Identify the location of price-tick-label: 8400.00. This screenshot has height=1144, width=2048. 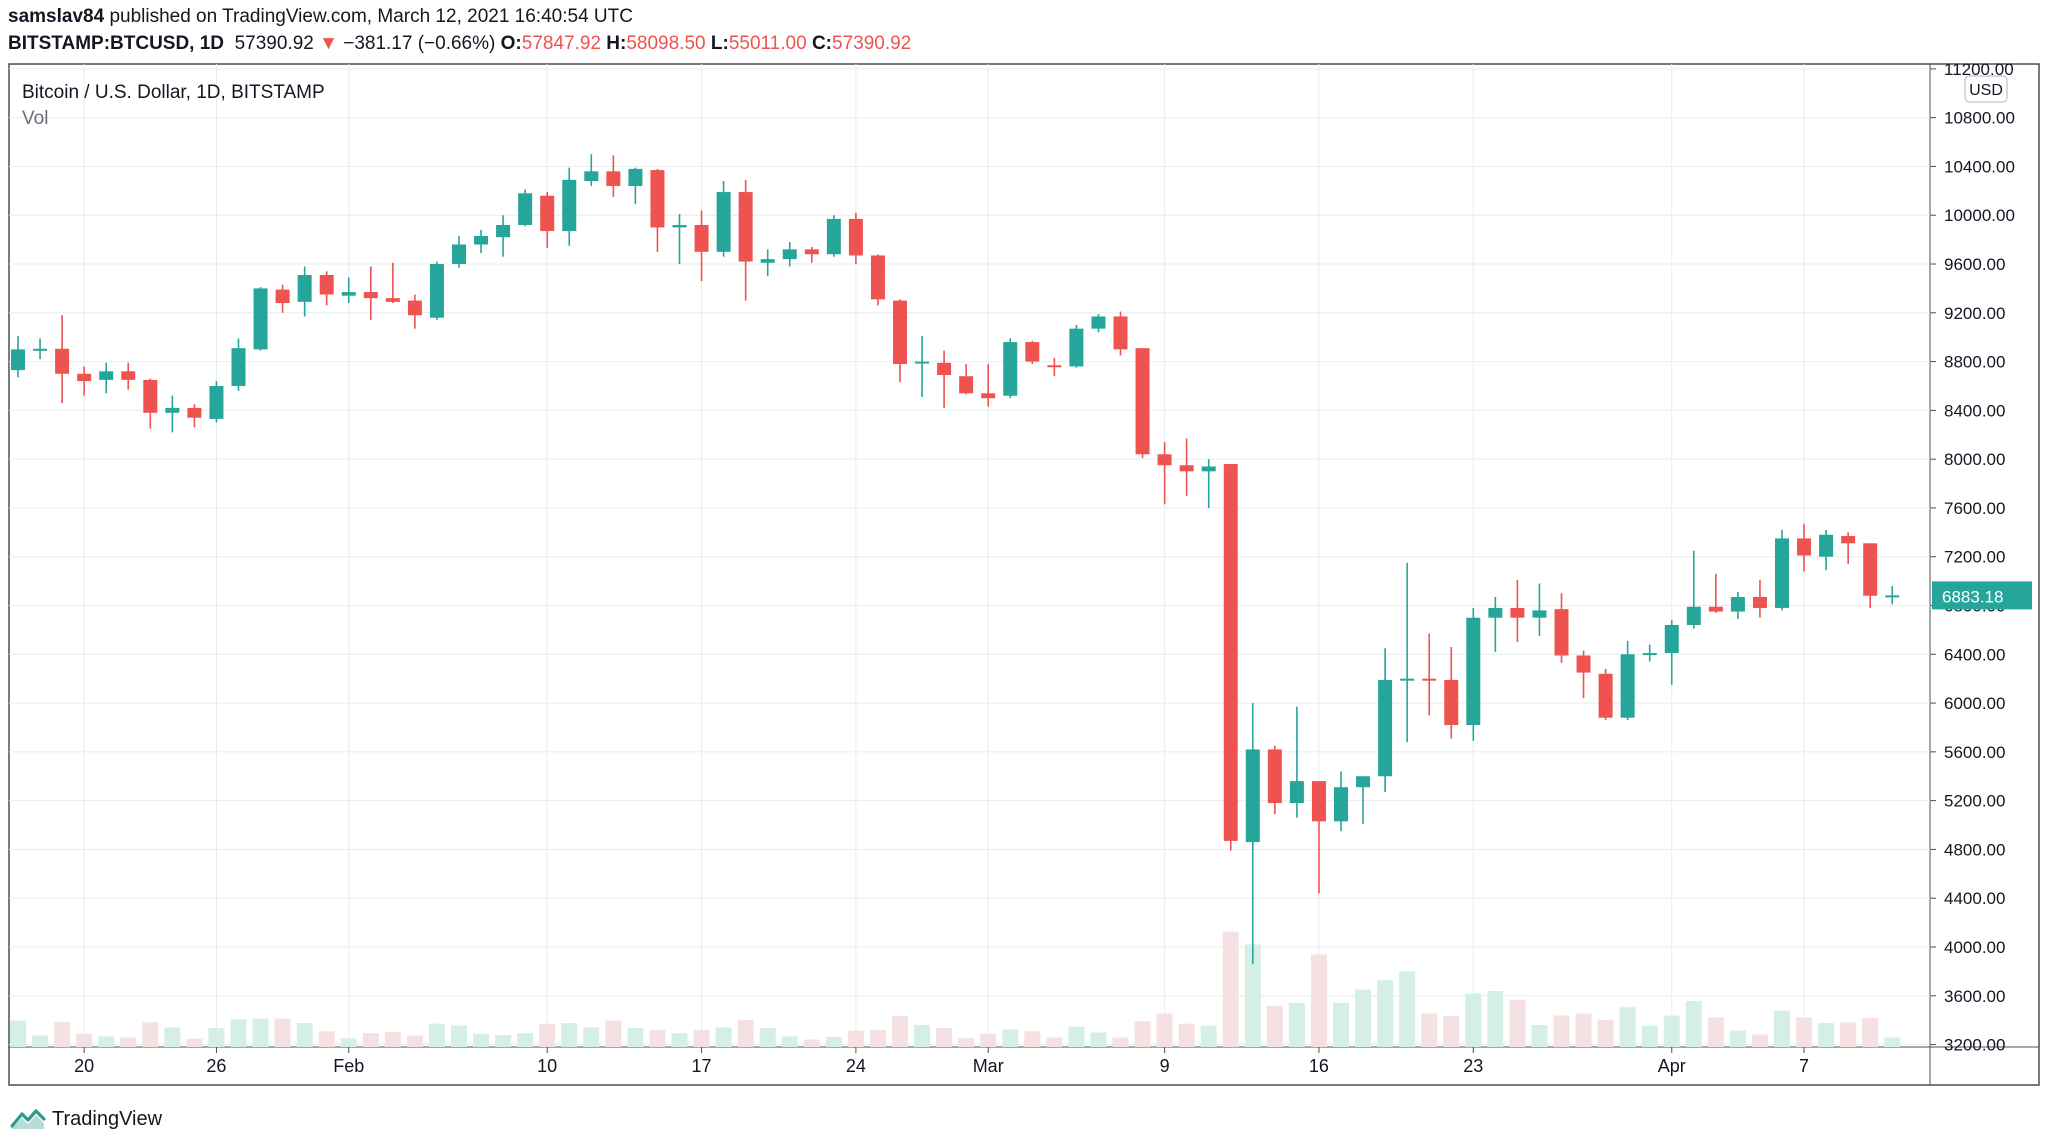
(1974, 410).